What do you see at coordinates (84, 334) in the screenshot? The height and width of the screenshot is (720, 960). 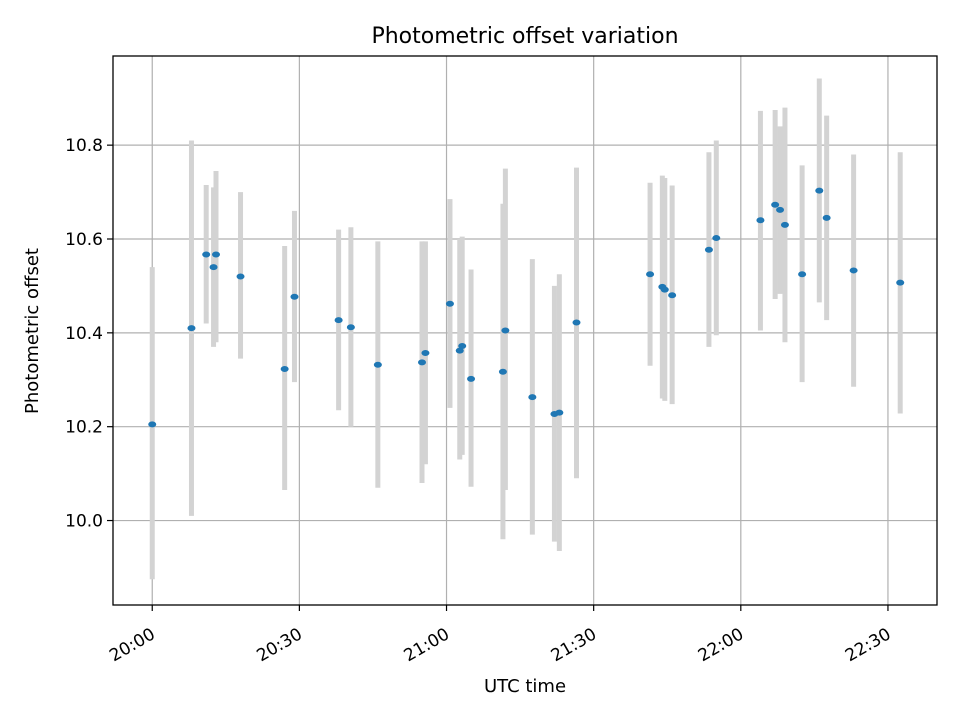 I see `y-tick-label: 10.4` at bounding box center [84, 334].